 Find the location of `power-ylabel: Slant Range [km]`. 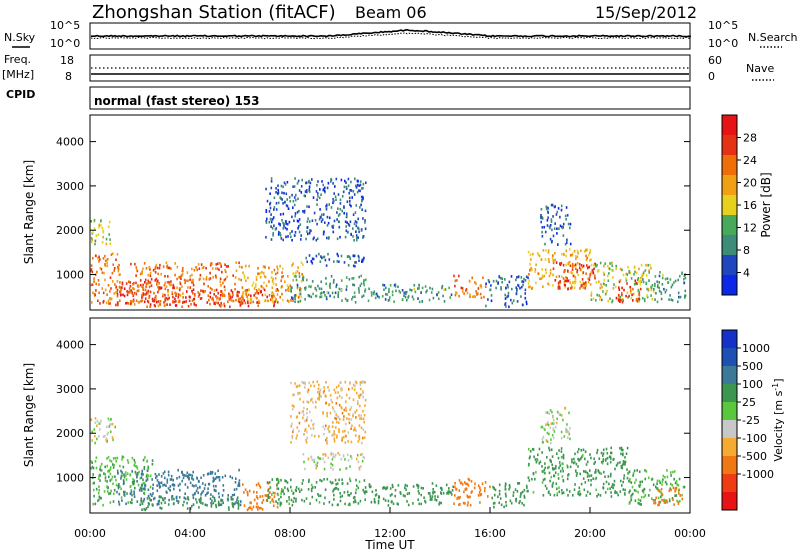

power-ylabel: Slant Range [km] is located at coordinates (29, 212).